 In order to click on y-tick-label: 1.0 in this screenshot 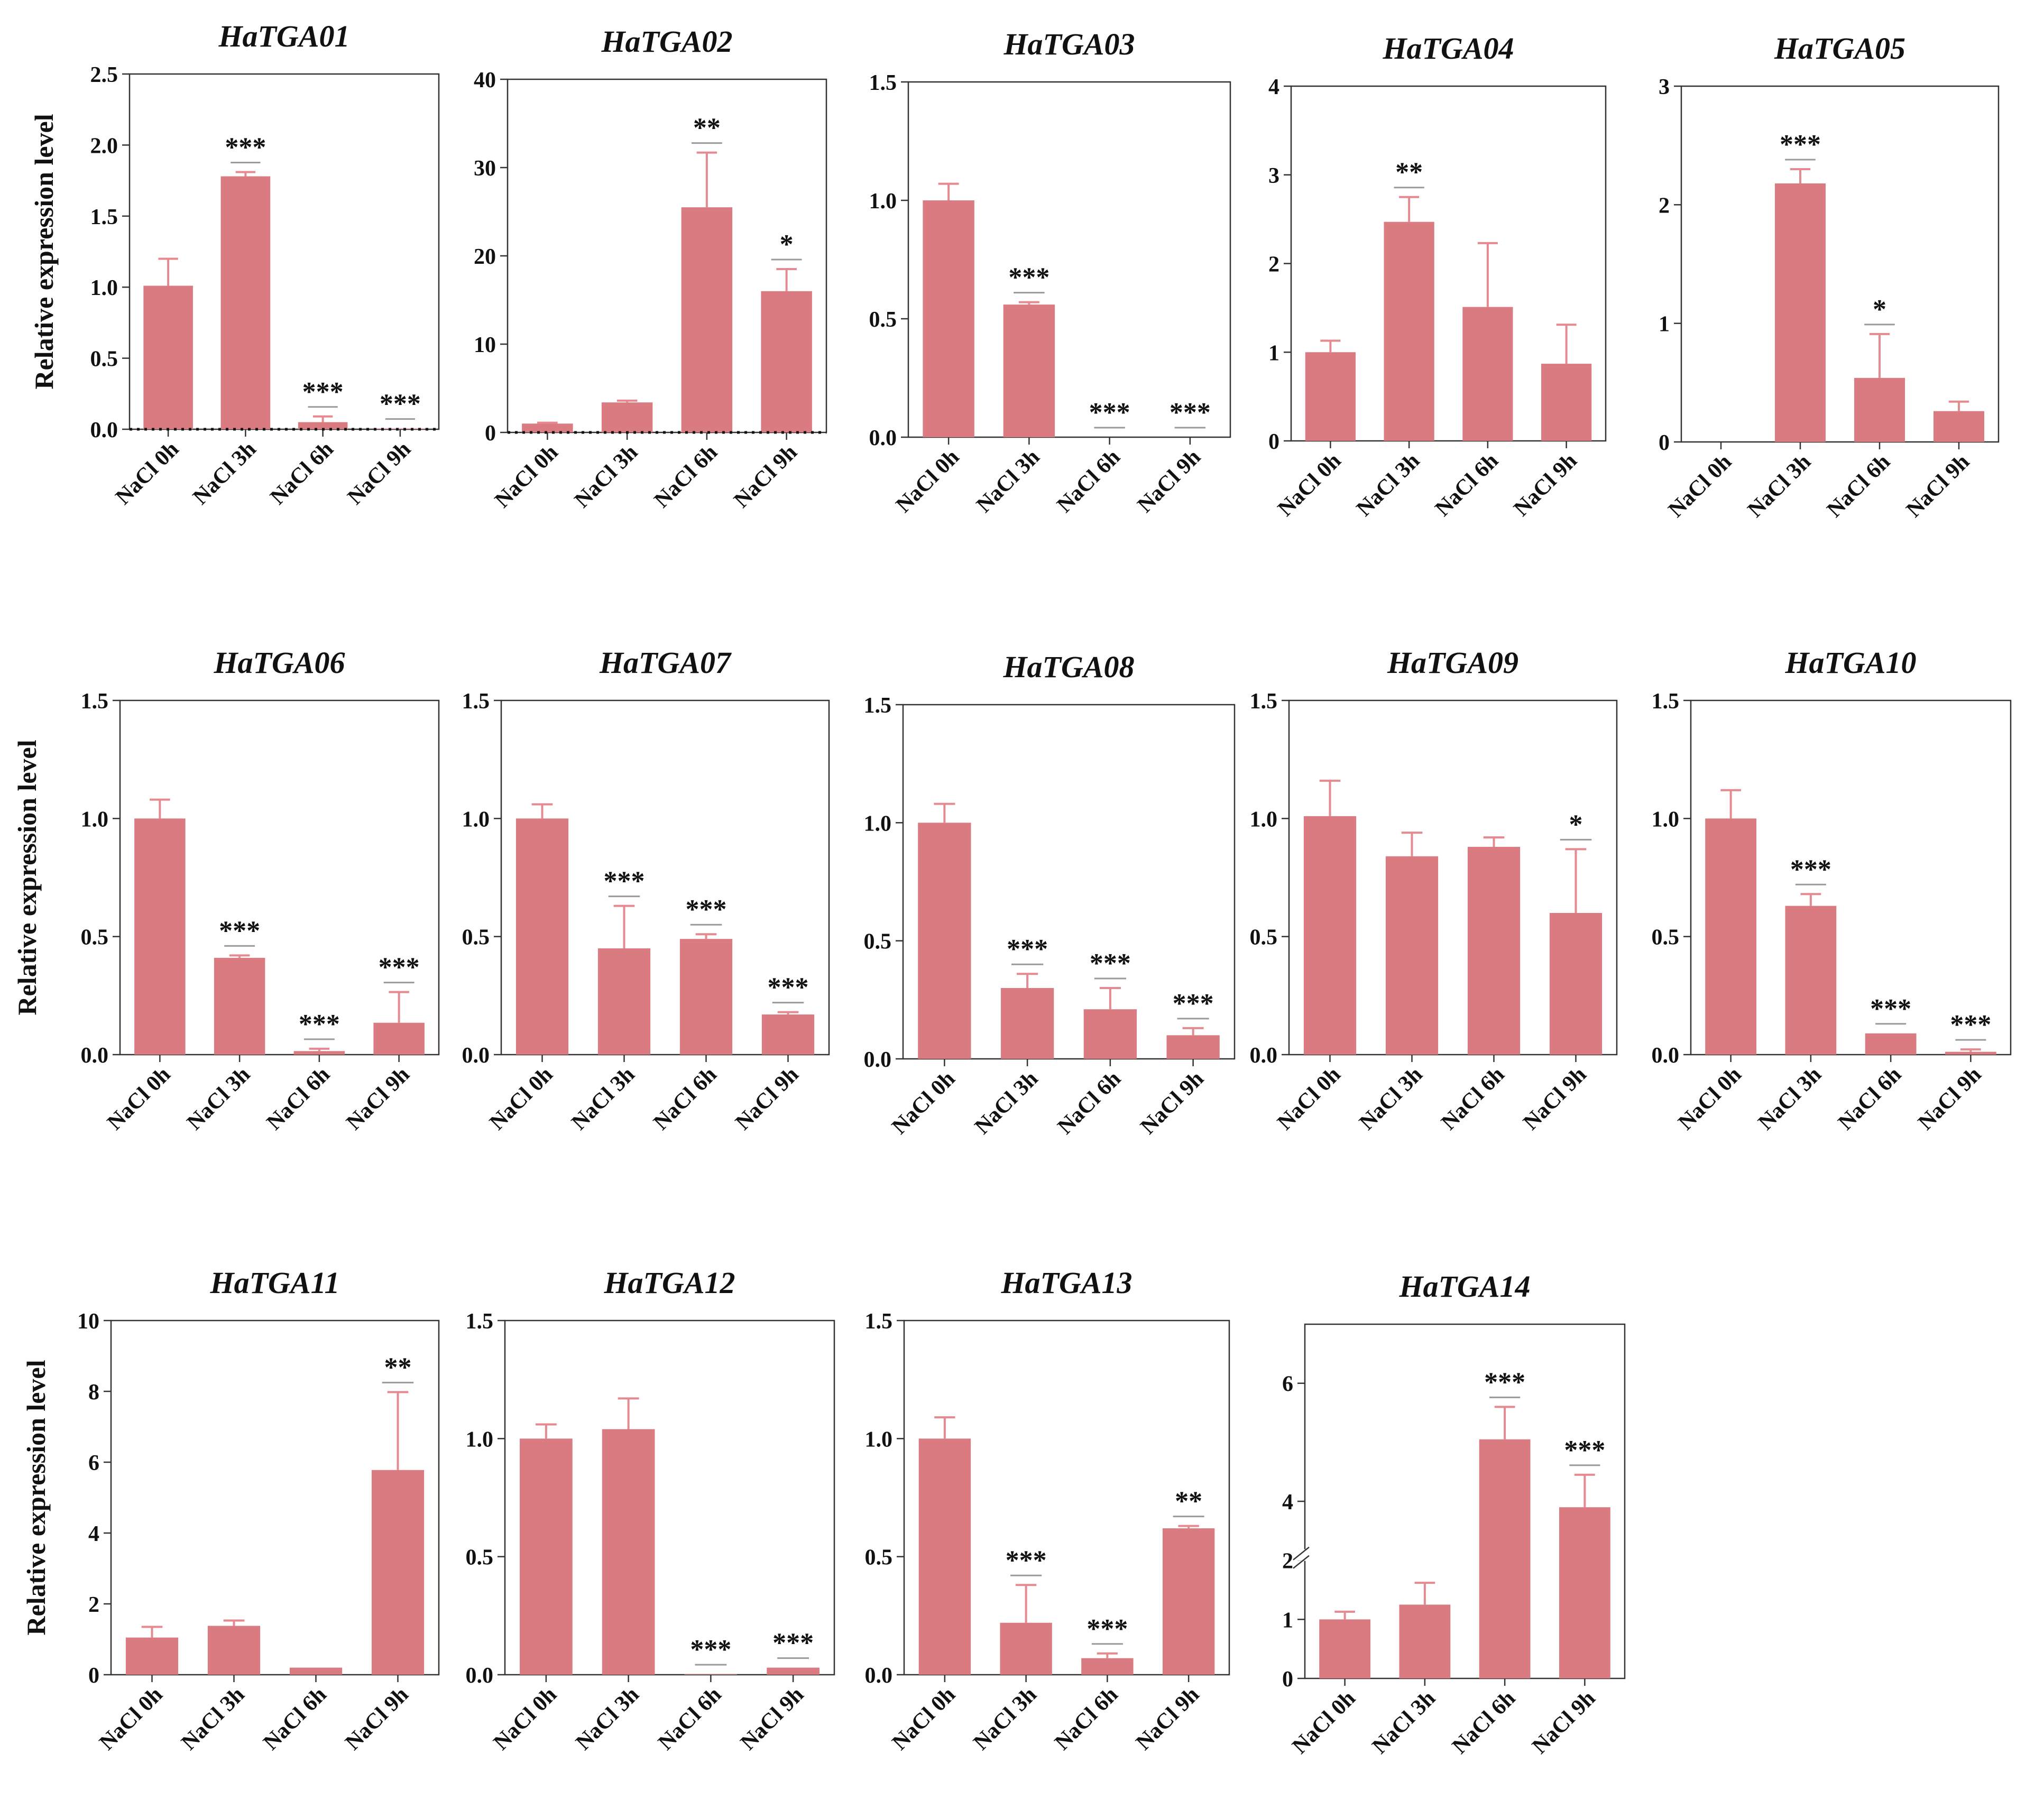, I will do `click(104, 288)`.